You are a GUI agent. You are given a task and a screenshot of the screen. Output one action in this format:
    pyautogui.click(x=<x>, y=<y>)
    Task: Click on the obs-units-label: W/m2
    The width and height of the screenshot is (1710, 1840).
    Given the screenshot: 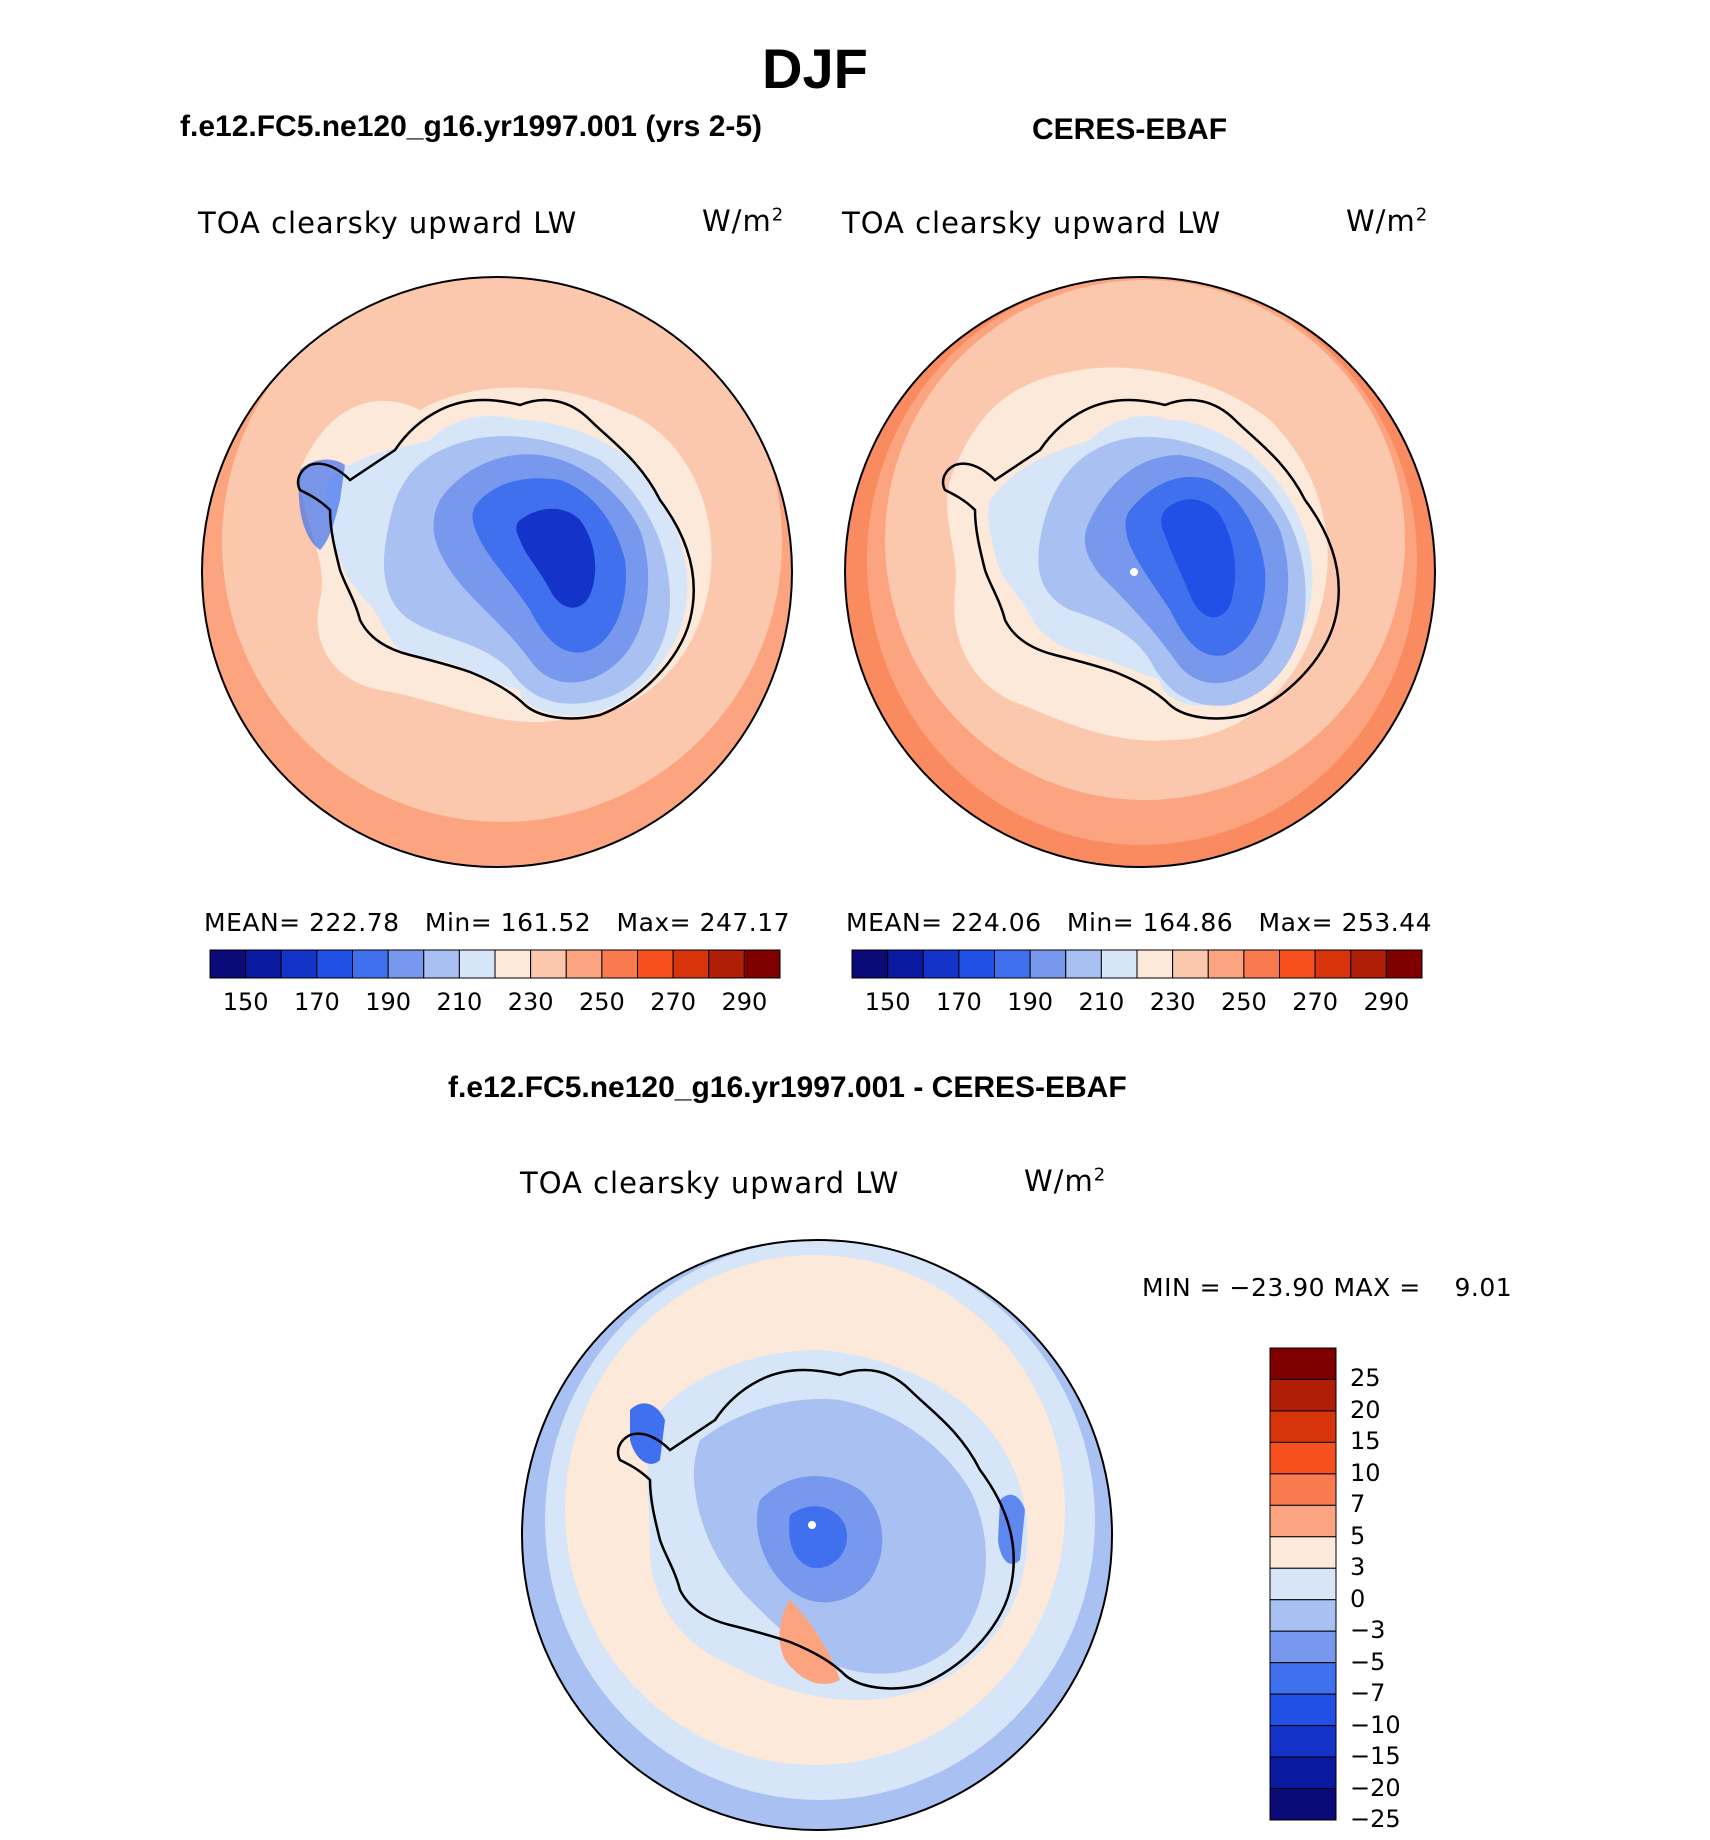 What is the action you would take?
    pyautogui.click(x=1387, y=221)
    